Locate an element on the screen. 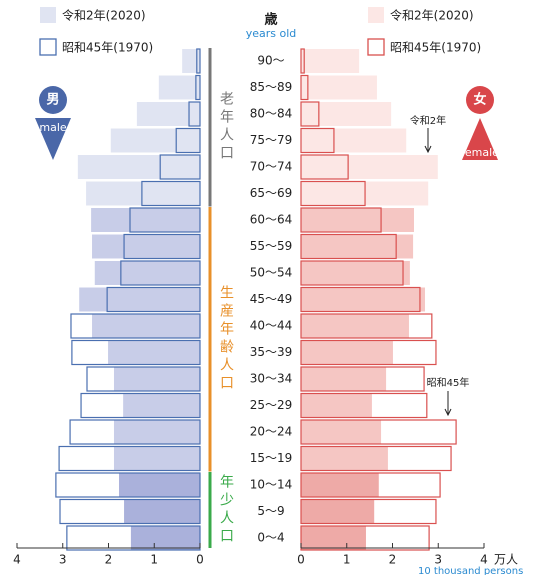  category-label: 60〜64 is located at coordinates (271, 220).